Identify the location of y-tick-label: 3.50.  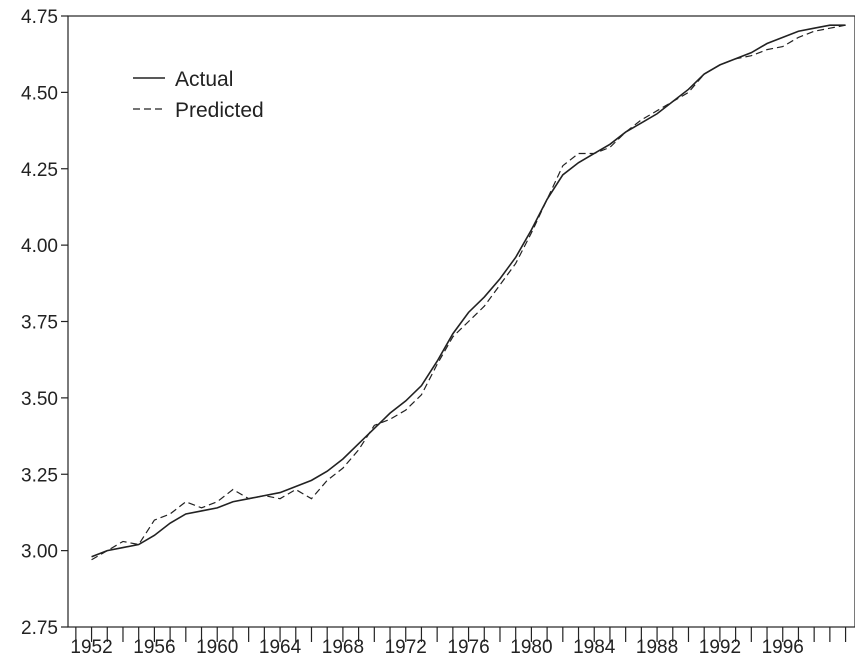
(39, 399).